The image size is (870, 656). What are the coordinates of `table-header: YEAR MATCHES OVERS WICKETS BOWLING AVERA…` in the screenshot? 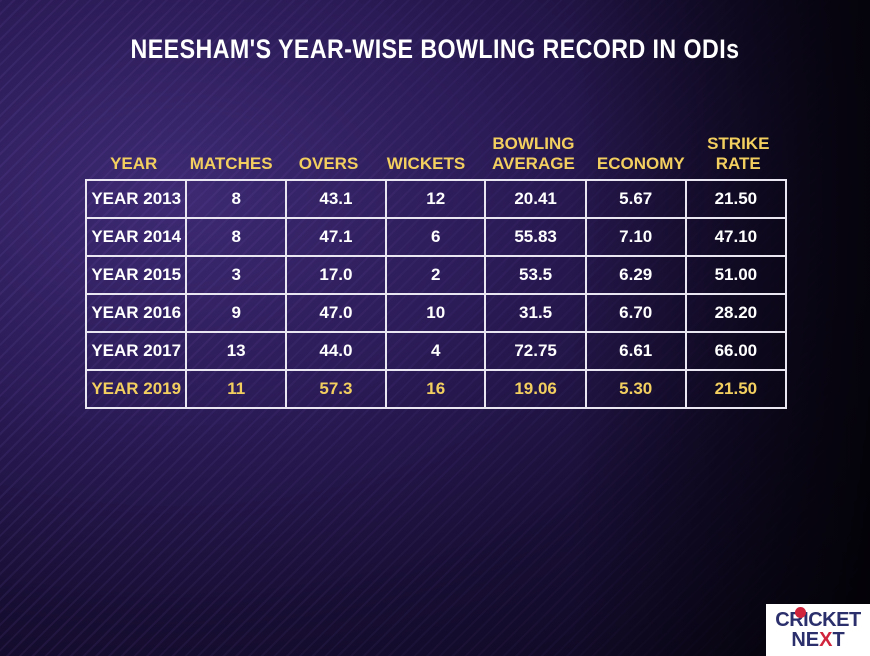 It's located at (436, 150).